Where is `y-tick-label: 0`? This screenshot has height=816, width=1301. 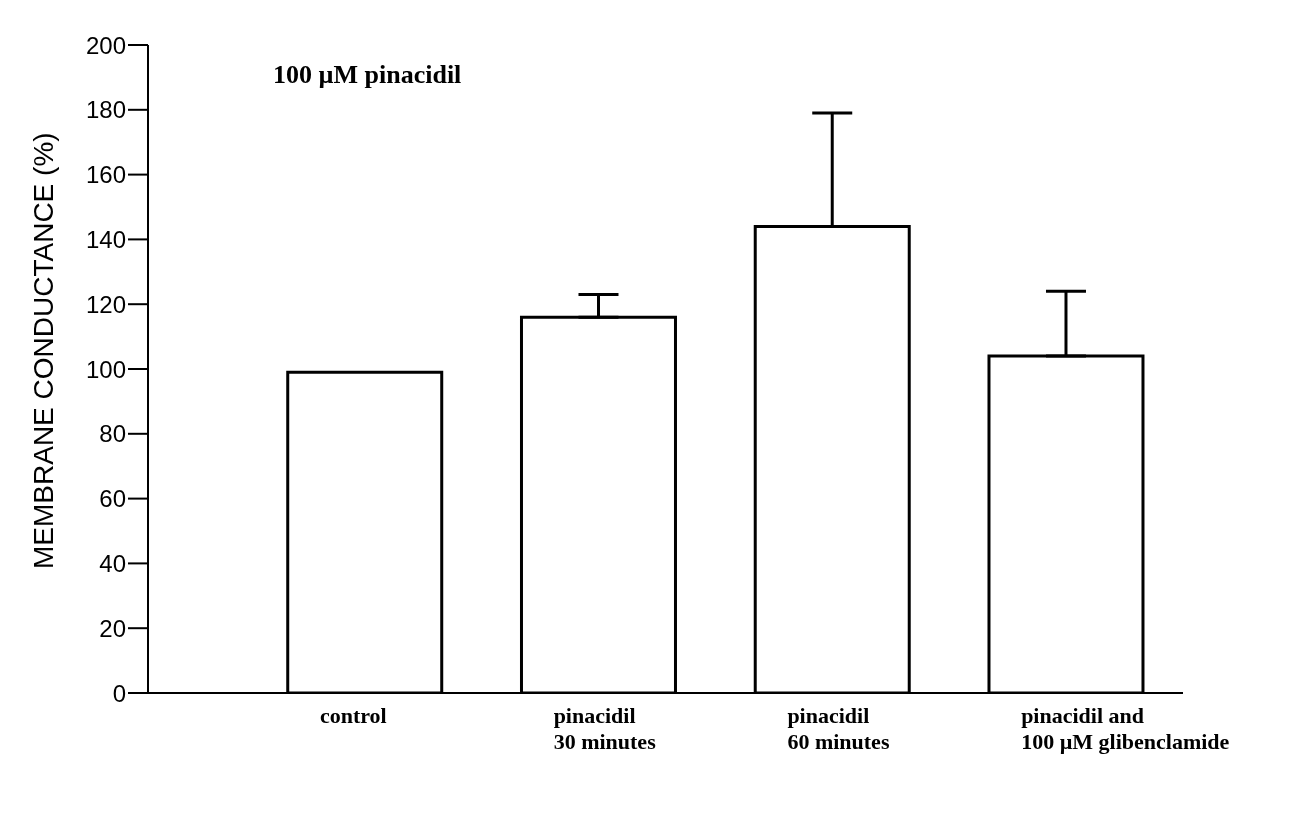
y-tick-label: 0 is located at coordinates (119, 693).